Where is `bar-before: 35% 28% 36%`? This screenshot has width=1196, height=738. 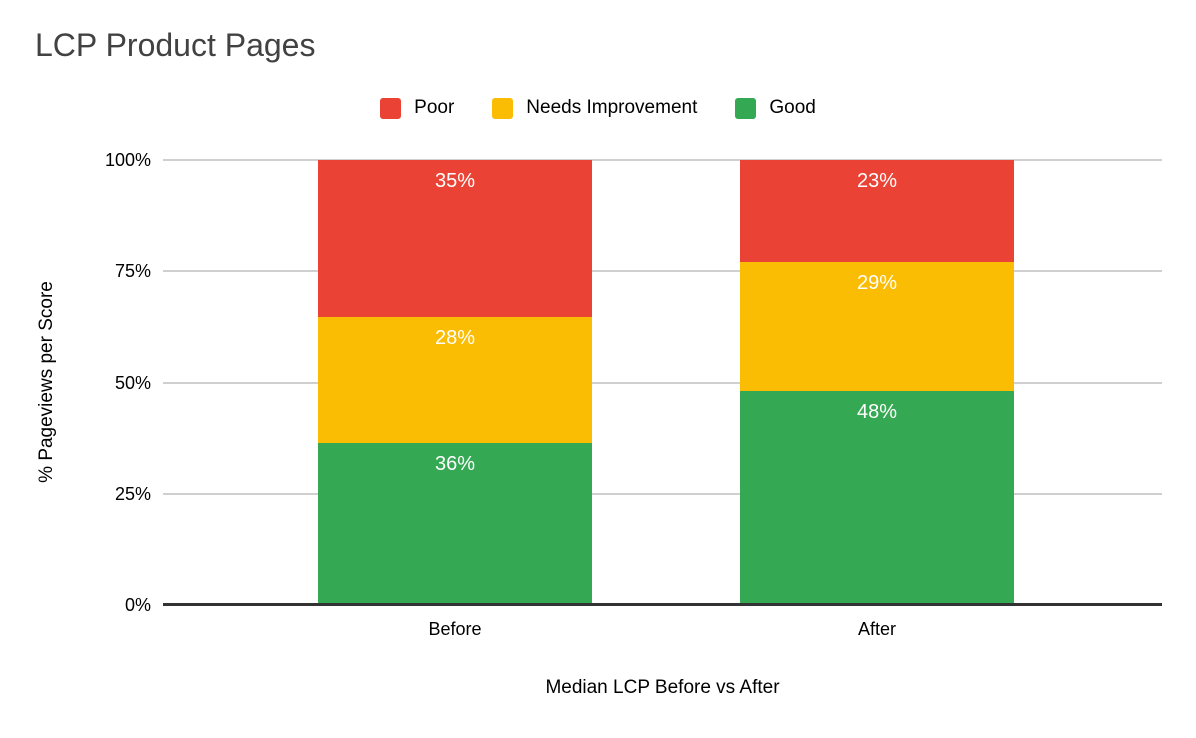 bar-before: 35% 28% 36% is located at coordinates (455, 382).